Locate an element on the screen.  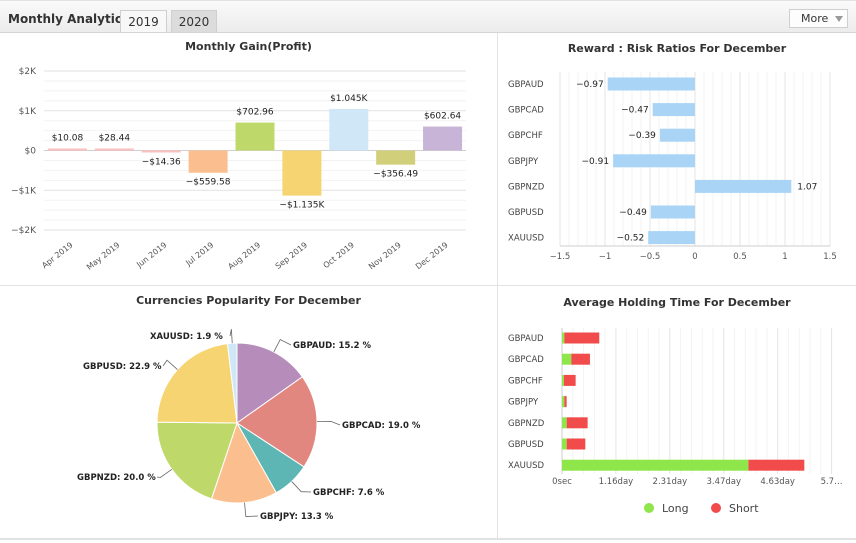
x-tick-label: 1 is located at coordinates (784, 257).